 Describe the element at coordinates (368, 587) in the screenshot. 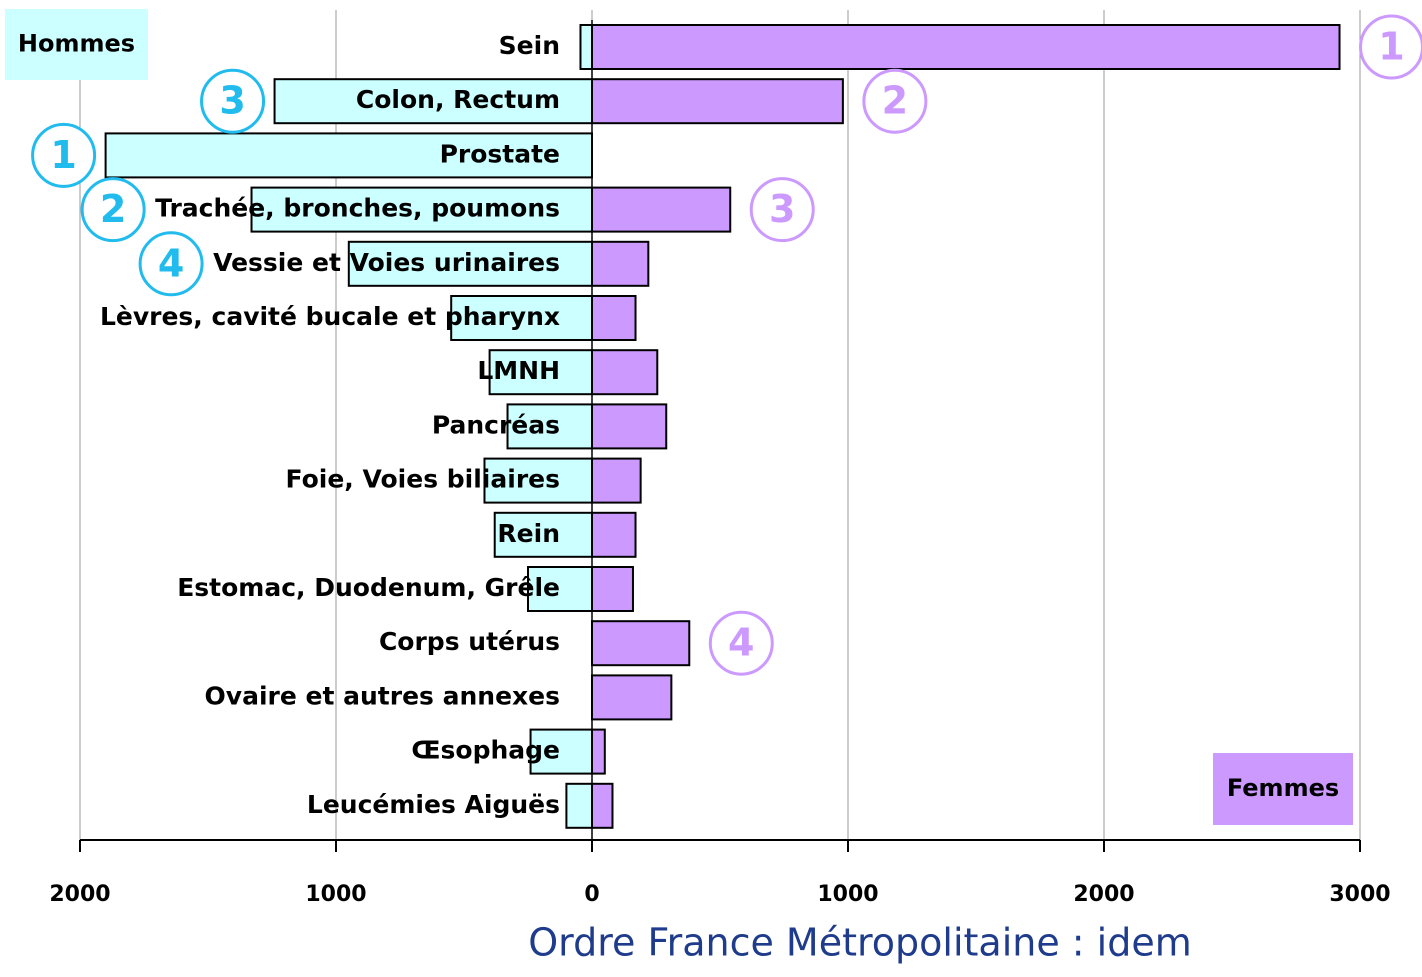

I see `category-label: Estomac, Duodenum, Grêle` at that location.